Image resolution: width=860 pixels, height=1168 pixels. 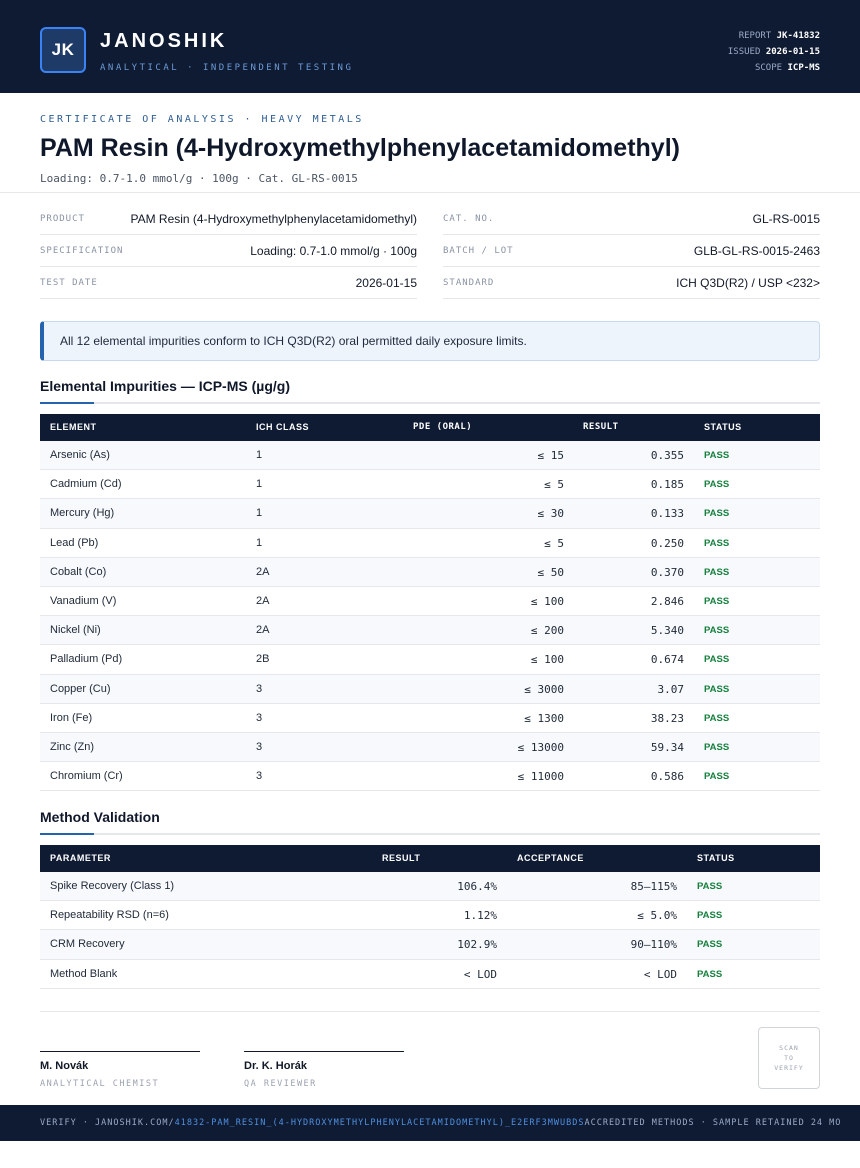 What do you see at coordinates (667, 718) in the screenshot?
I see `result-cell: 38.23` at bounding box center [667, 718].